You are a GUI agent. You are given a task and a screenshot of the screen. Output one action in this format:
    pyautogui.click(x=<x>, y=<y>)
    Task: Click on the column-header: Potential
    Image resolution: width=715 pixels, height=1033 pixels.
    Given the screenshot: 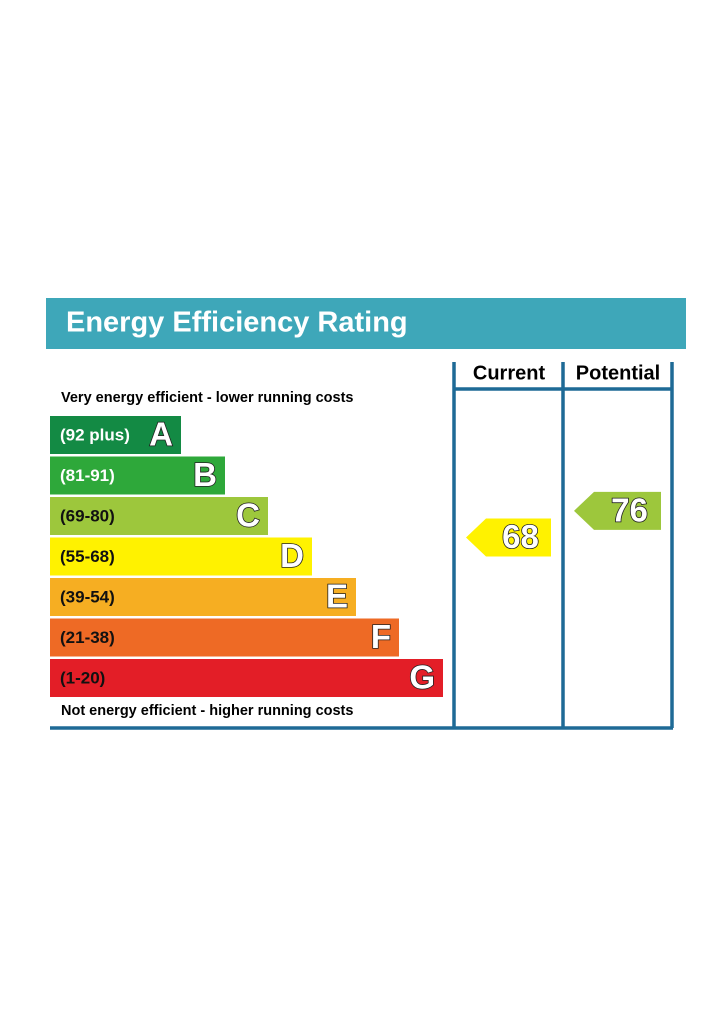 What is the action you would take?
    pyautogui.click(x=618, y=373)
    